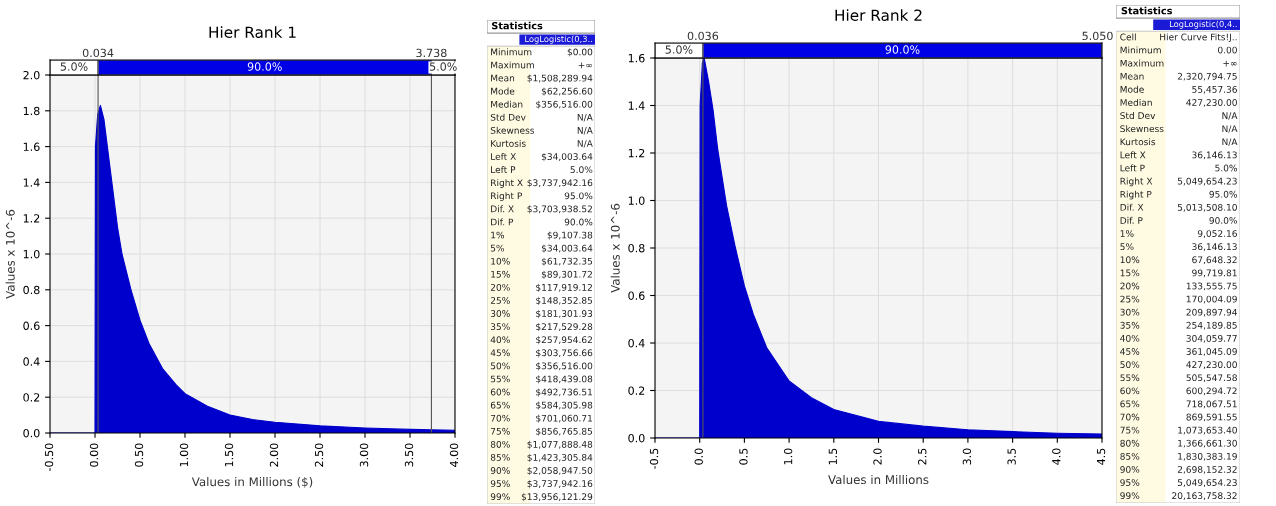 This screenshot has width=1276, height=506. Describe the element at coordinates (560, 458) in the screenshot. I see `text: $1,423,305.84` at that location.